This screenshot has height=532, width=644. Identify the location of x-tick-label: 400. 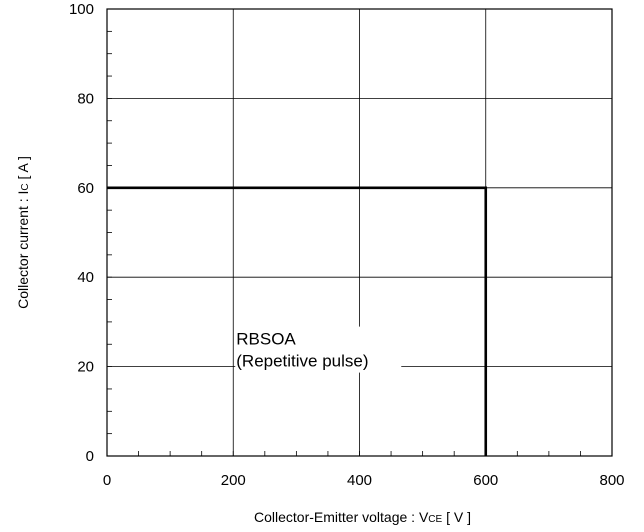
(359, 480).